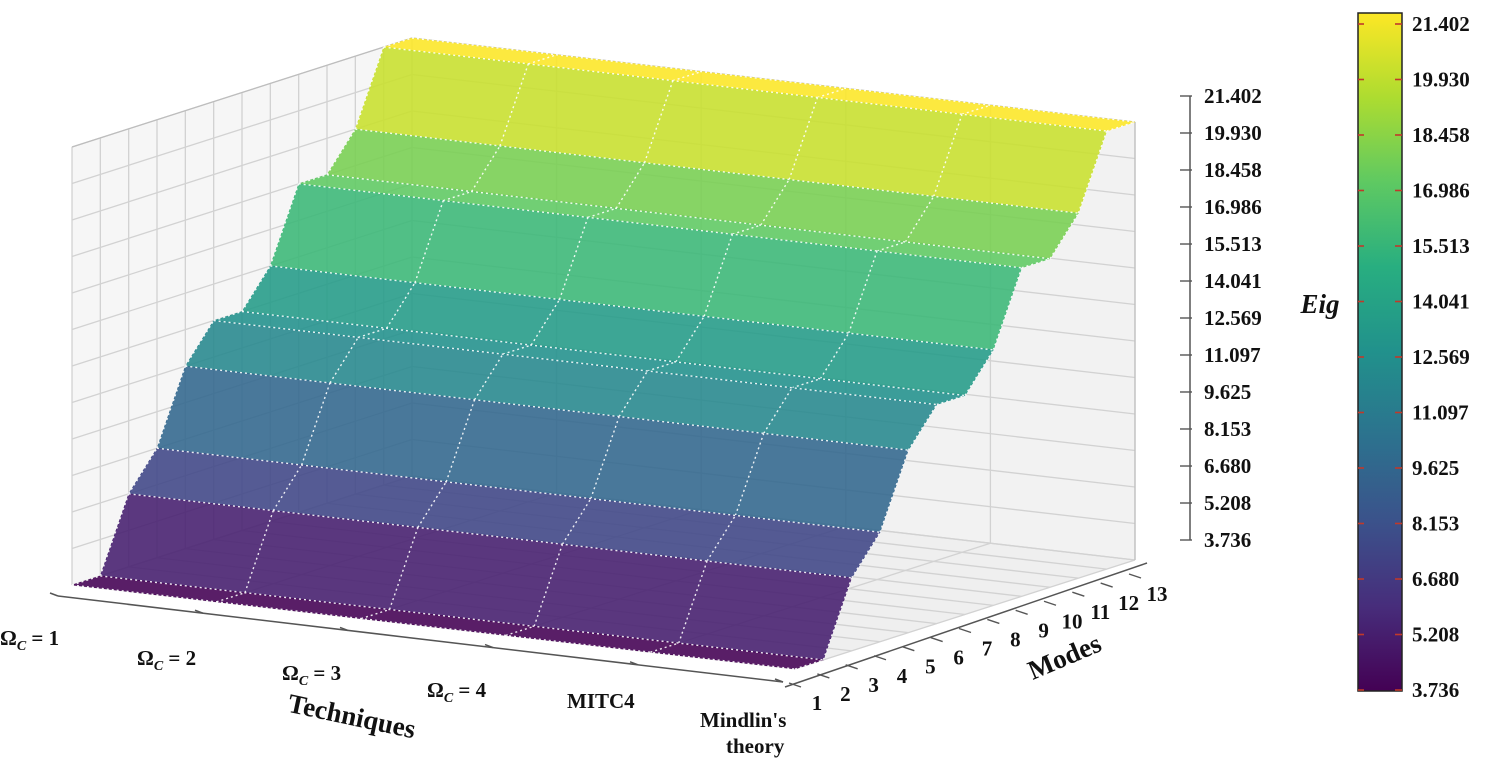 The height and width of the screenshot is (770, 1494). What do you see at coordinates (1441, 24) in the screenshot?
I see `colorbar-tick-label: 21.402` at bounding box center [1441, 24].